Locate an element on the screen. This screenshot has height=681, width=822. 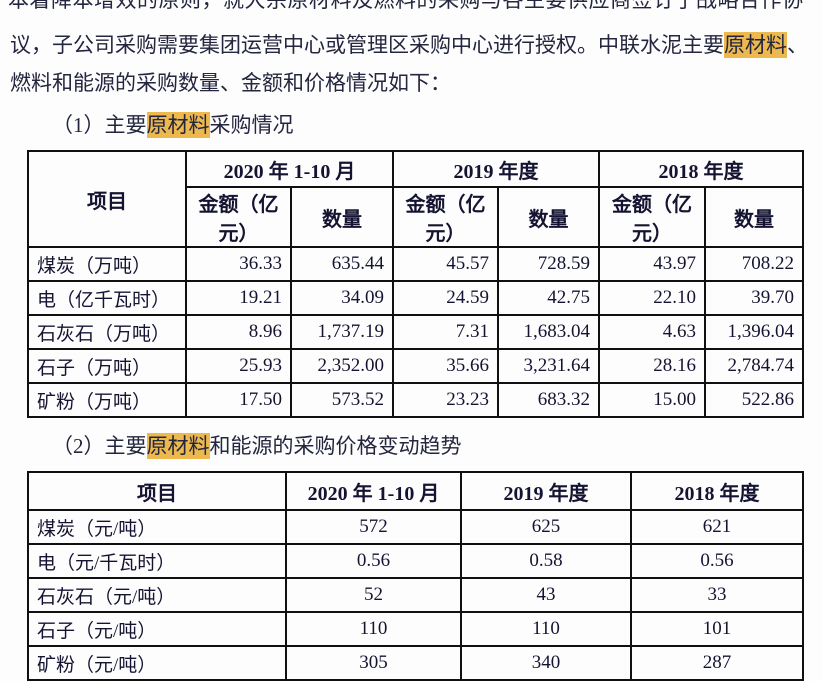
cell-value: 33 is located at coordinates (717, 595).